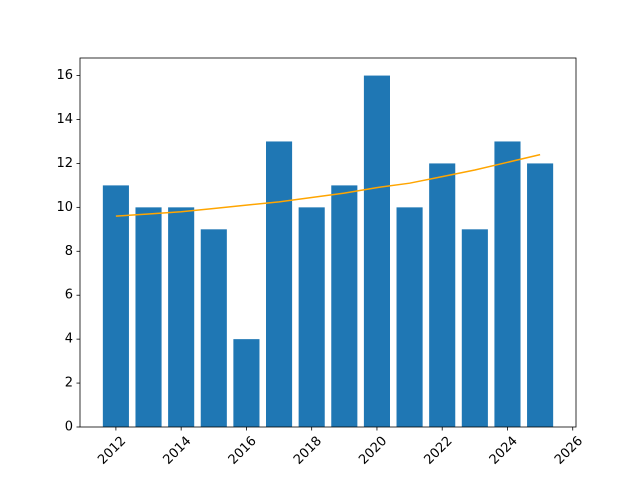  I want to click on x-tick-label: 2020, so click(373, 451).